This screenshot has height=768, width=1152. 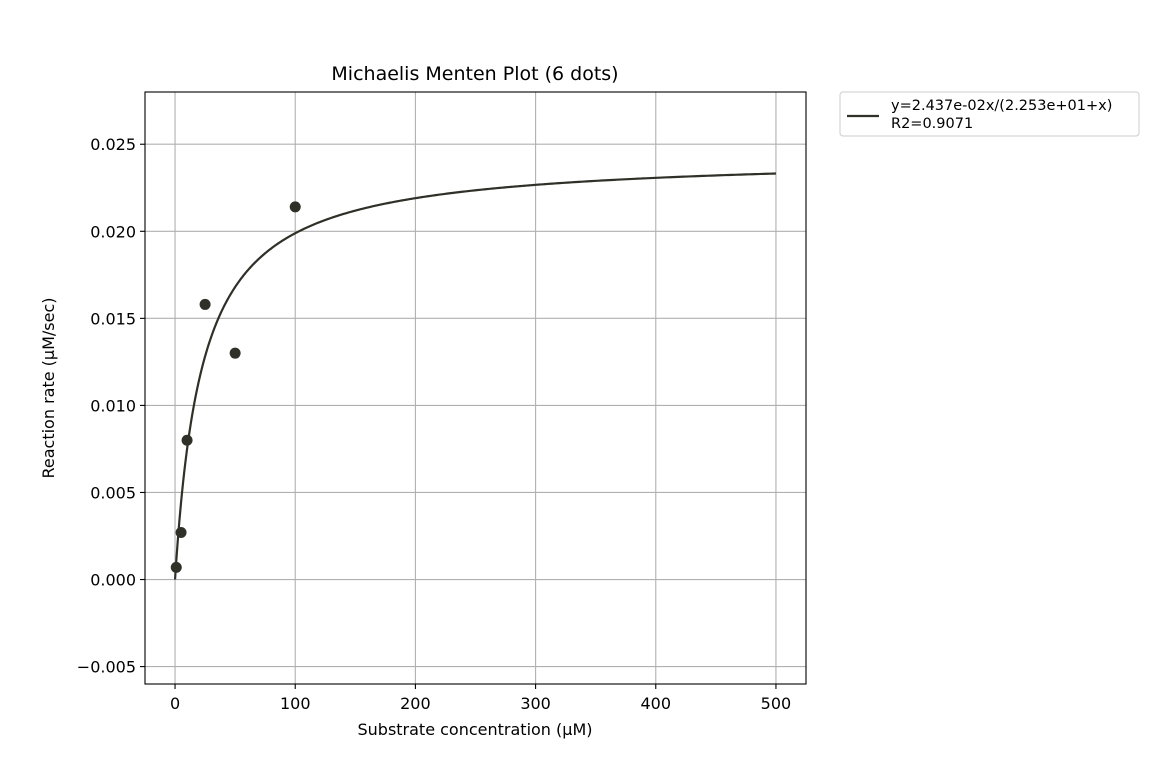 What do you see at coordinates (932, 124) in the screenshot?
I see `legend-label-r2: R2=0.9071` at bounding box center [932, 124].